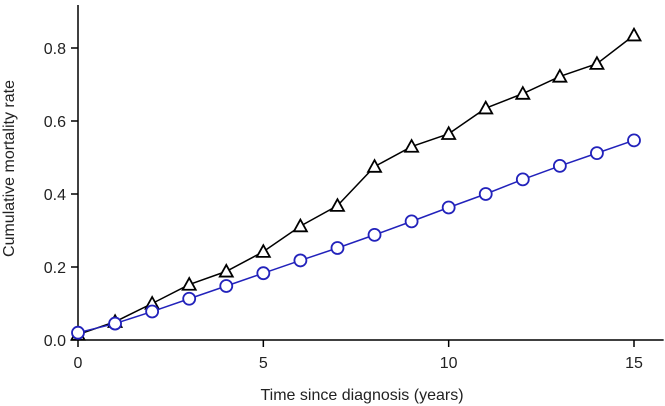 The width and height of the screenshot is (665, 406). Describe the element at coordinates (55, 268) in the screenshot. I see `y-tick-label: 0.2` at that location.